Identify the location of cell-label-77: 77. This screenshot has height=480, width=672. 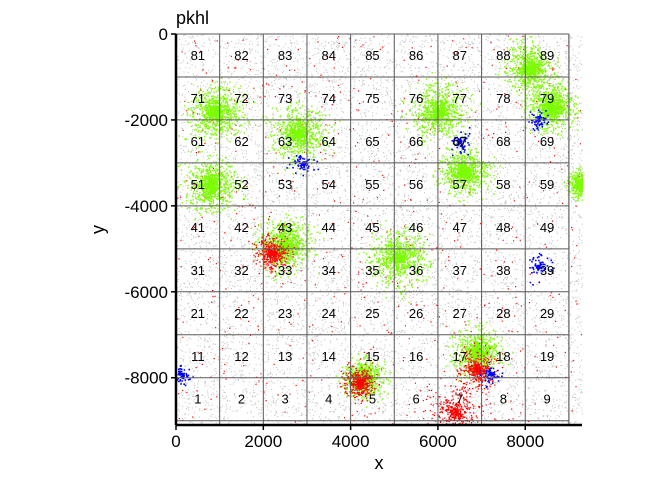
(460, 98).